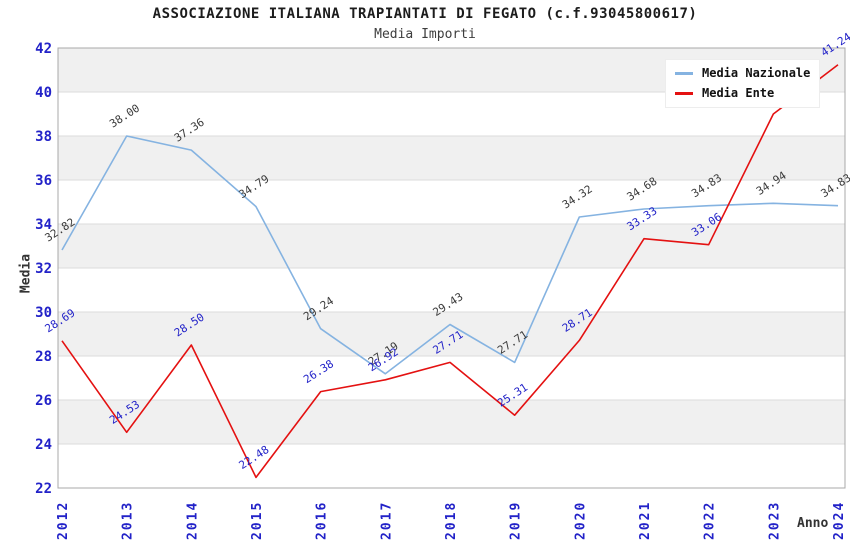 The height and width of the screenshot is (550, 850). I want to click on x-axis-title: Anno, so click(813, 523).